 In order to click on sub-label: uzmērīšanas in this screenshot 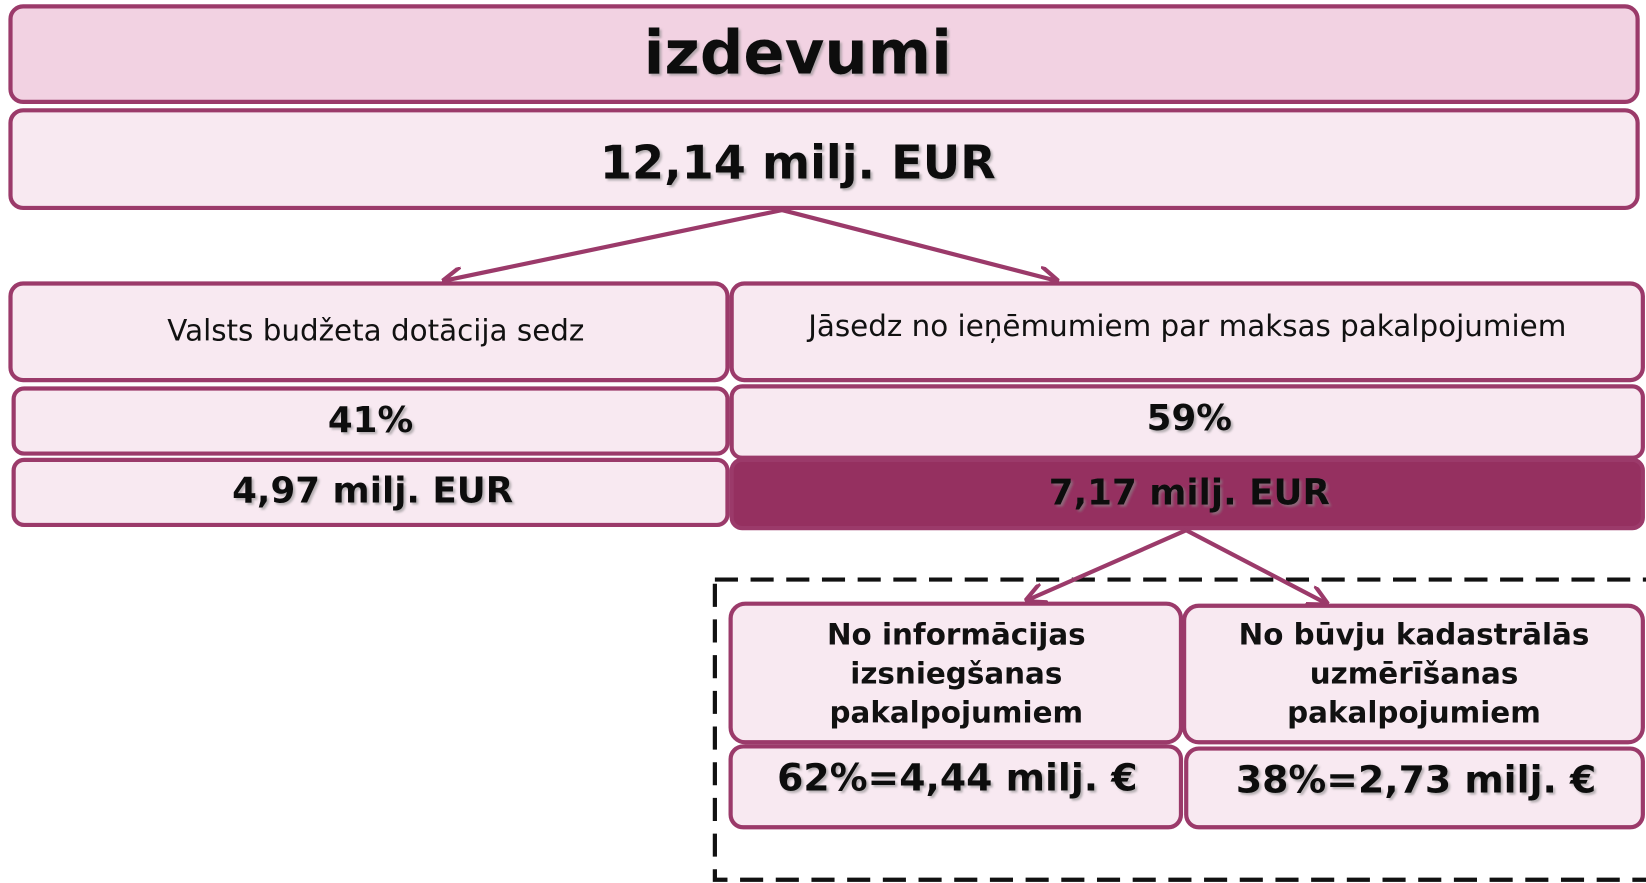, I will do `click(1414, 674)`.